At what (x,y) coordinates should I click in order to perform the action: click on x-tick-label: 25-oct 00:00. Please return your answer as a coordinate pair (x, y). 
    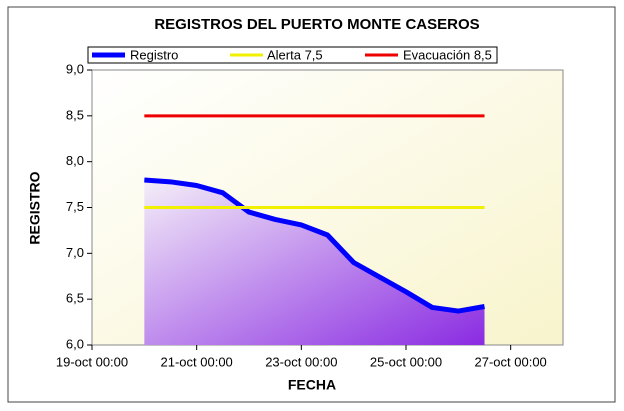
    Looking at the image, I should click on (406, 361).